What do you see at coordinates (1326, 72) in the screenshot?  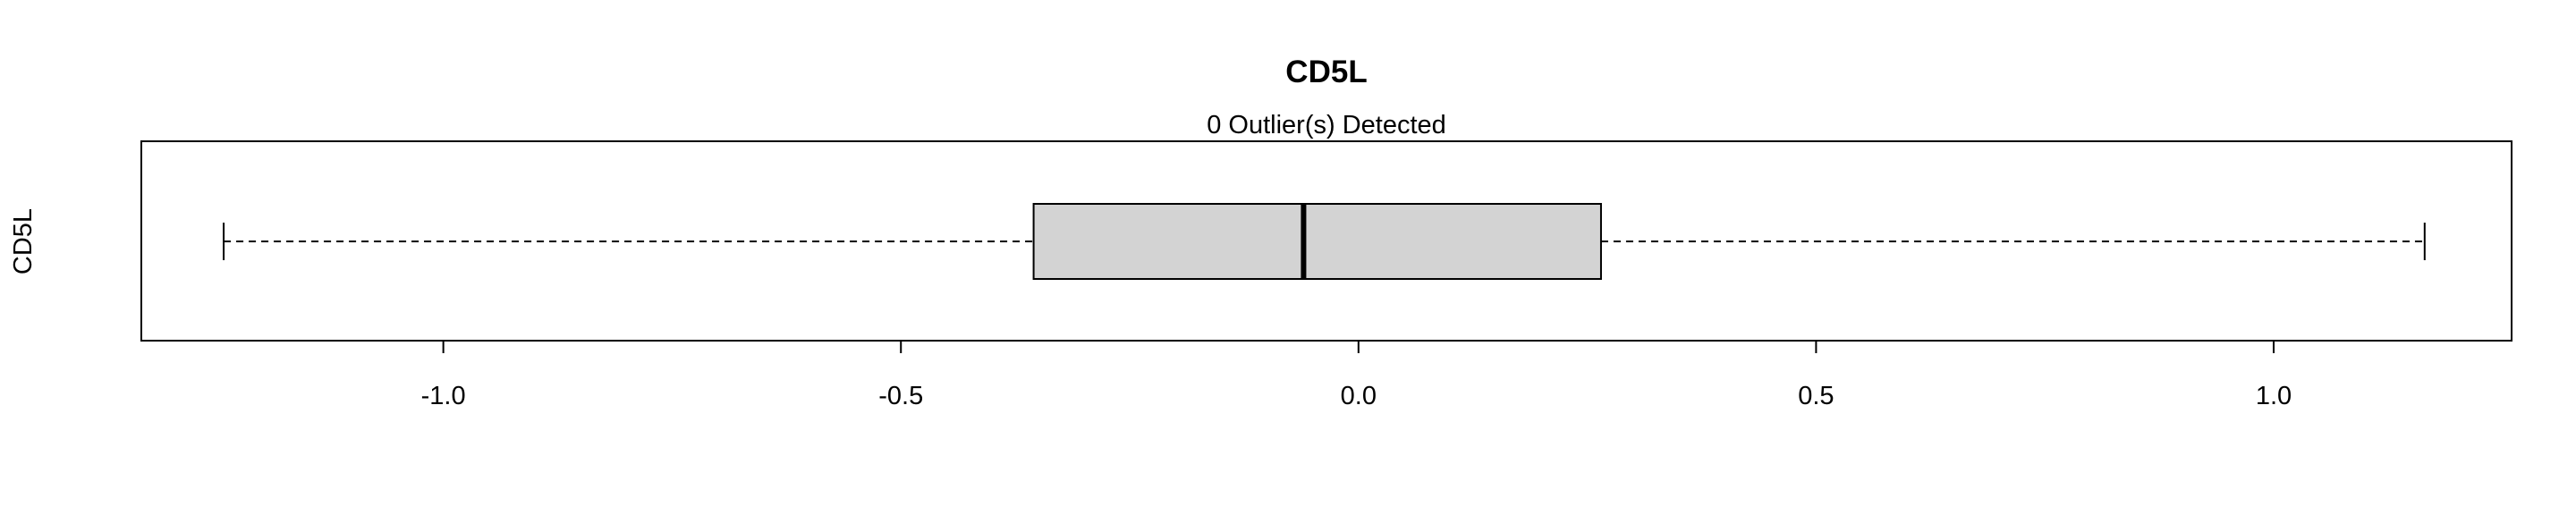 I see `chart-title: CD5L` at bounding box center [1326, 72].